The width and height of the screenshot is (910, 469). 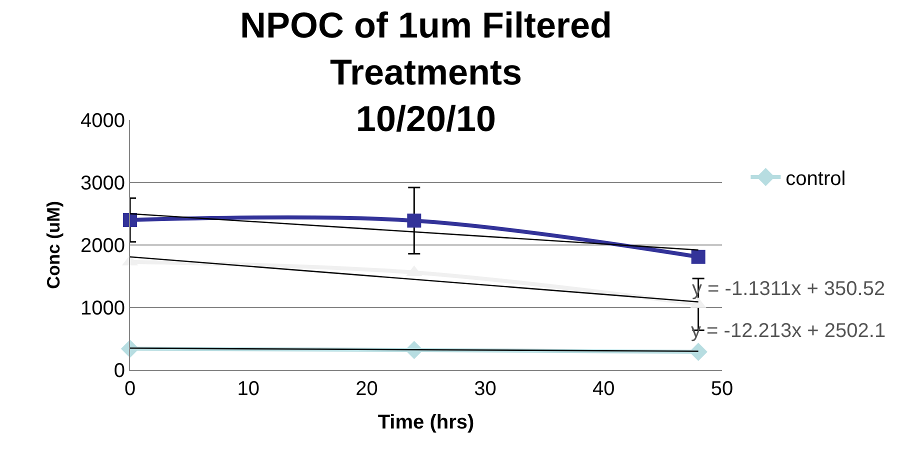 I want to click on y-tick-label: 1000, so click(x=102, y=309).